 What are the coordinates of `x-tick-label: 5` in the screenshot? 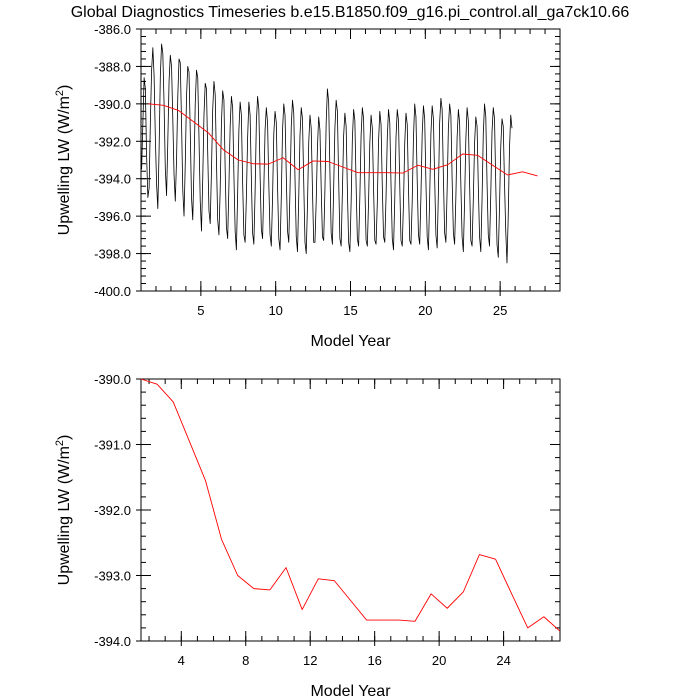 It's located at (200, 310).